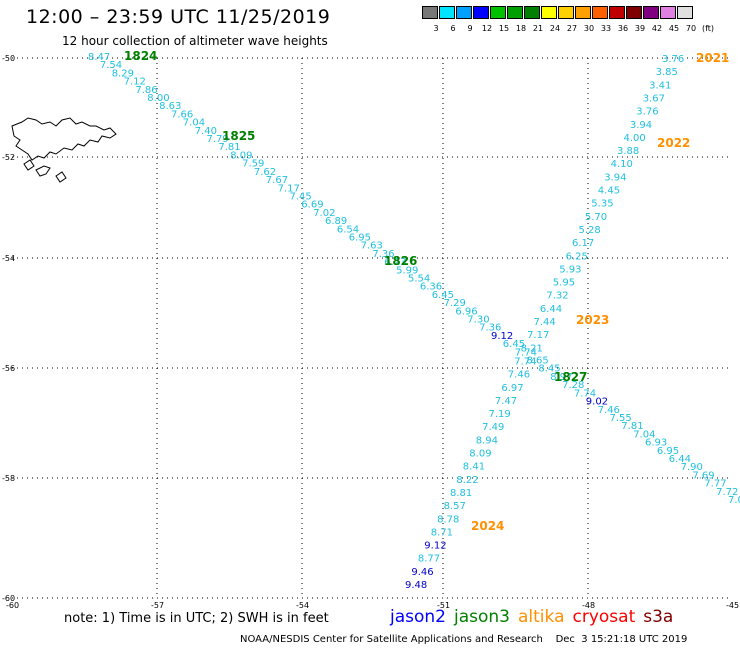 The width and height of the screenshot is (740, 650). I want to click on jason3-reading: 6.69, so click(312, 205).